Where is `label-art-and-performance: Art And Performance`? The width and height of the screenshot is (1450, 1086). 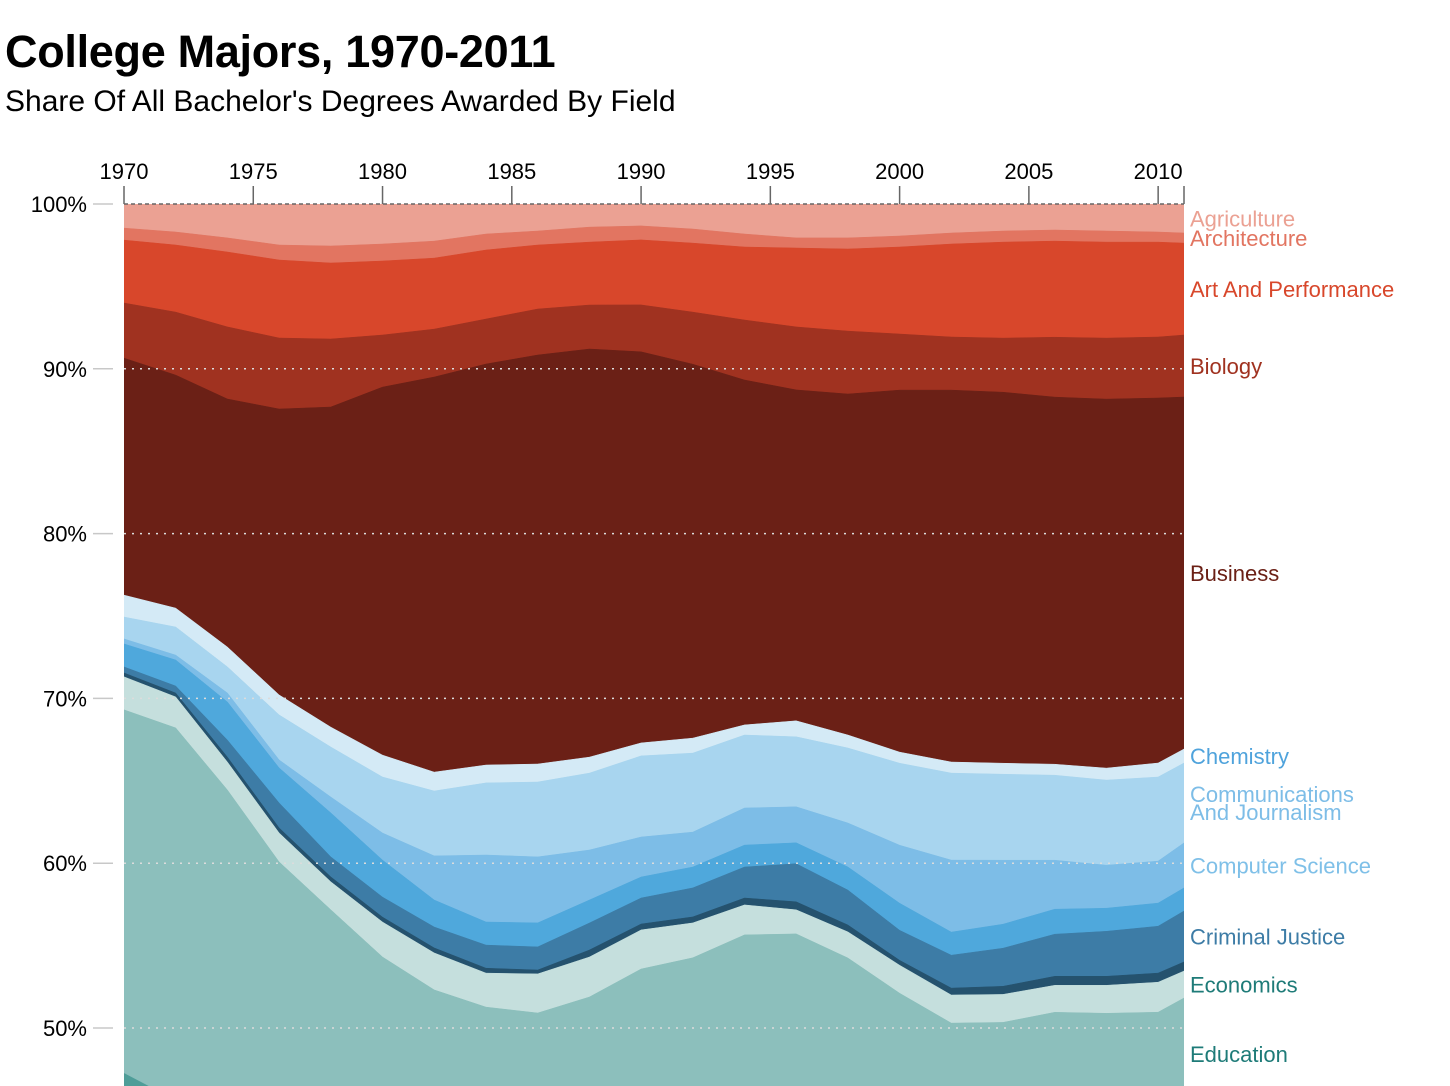 label-art-and-performance: Art And Performance is located at coordinates (1292, 289).